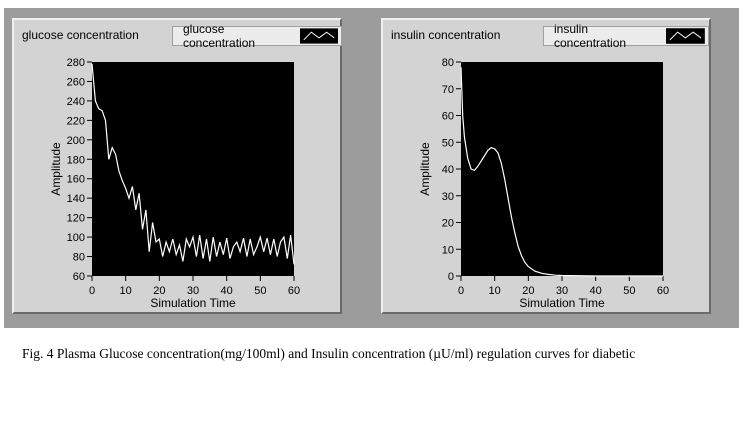 This screenshot has width=743, height=421. Describe the element at coordinates (257, 36) in the screenshot. I see `glucose-legend: glucose concentration` at that location.